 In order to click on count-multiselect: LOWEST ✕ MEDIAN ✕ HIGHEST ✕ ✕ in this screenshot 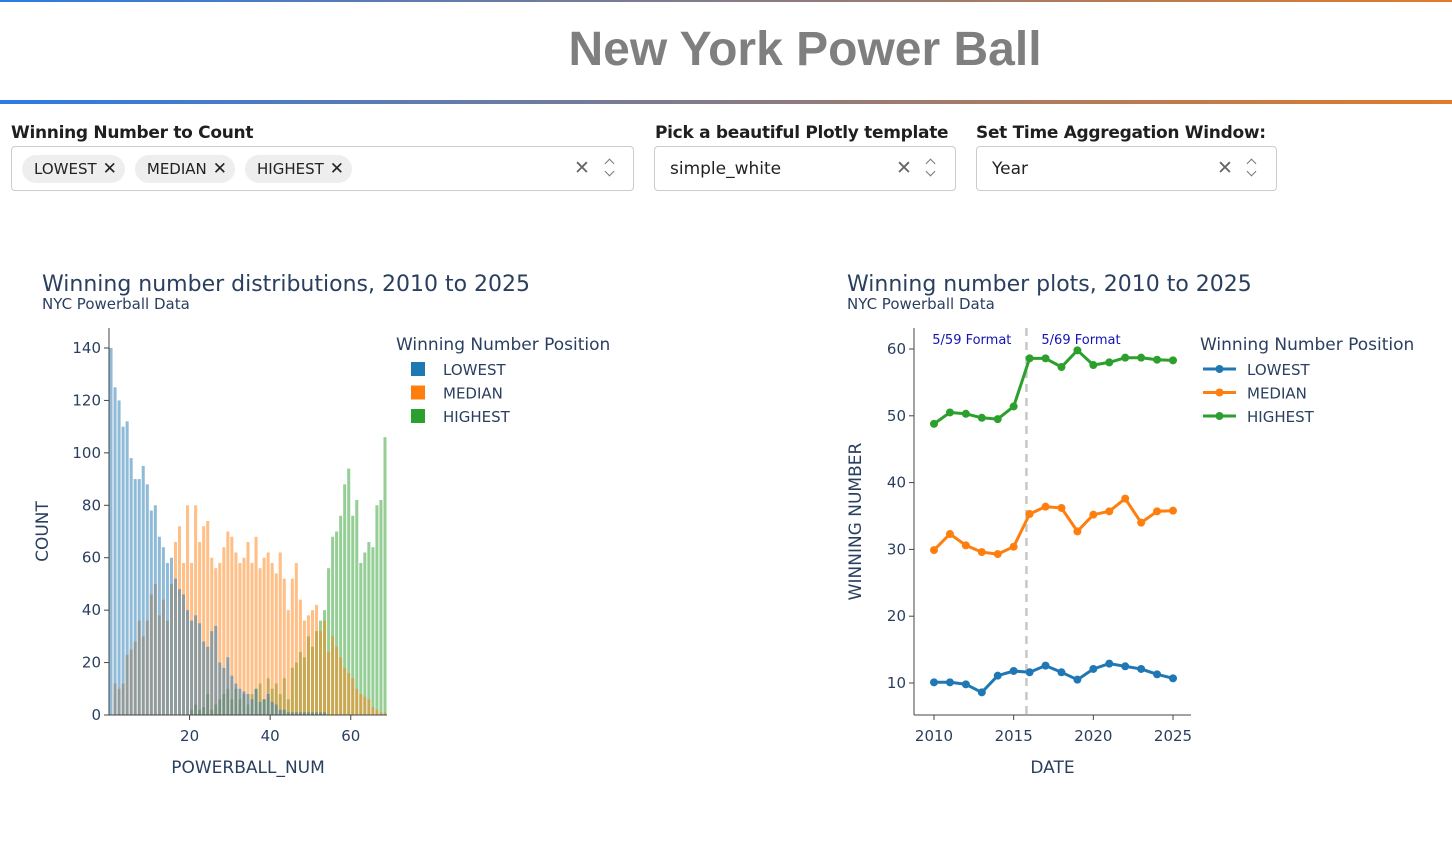, I will do `click(322, 168)`.